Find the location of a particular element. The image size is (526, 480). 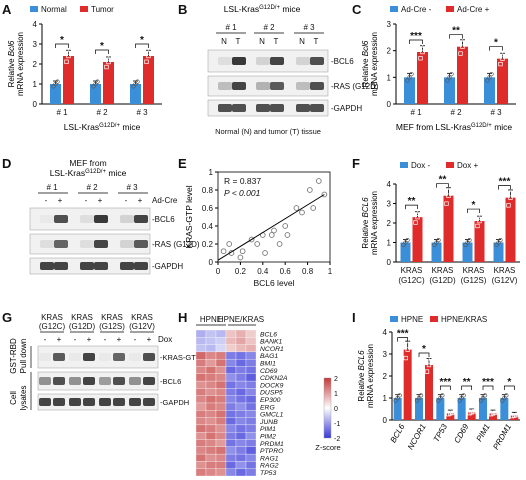

g-col-label: (G12D) is located at coordinates (82, 326).